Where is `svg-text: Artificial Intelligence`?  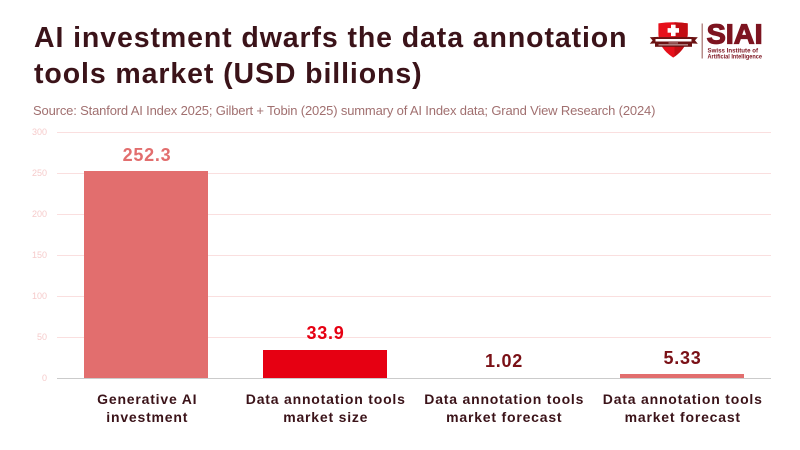
svg-text: Artificial Intelligence is located at coordinates (735, 56).